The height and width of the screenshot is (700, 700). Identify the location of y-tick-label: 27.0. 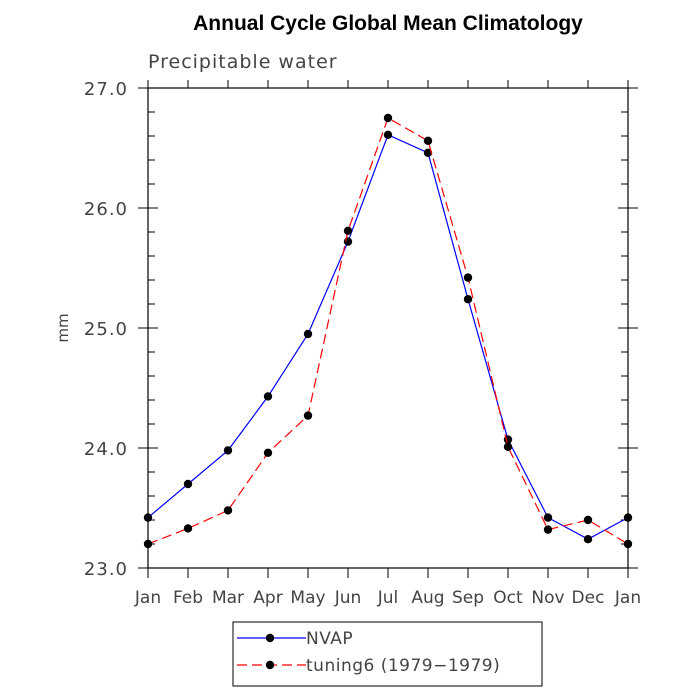
(106, 89).